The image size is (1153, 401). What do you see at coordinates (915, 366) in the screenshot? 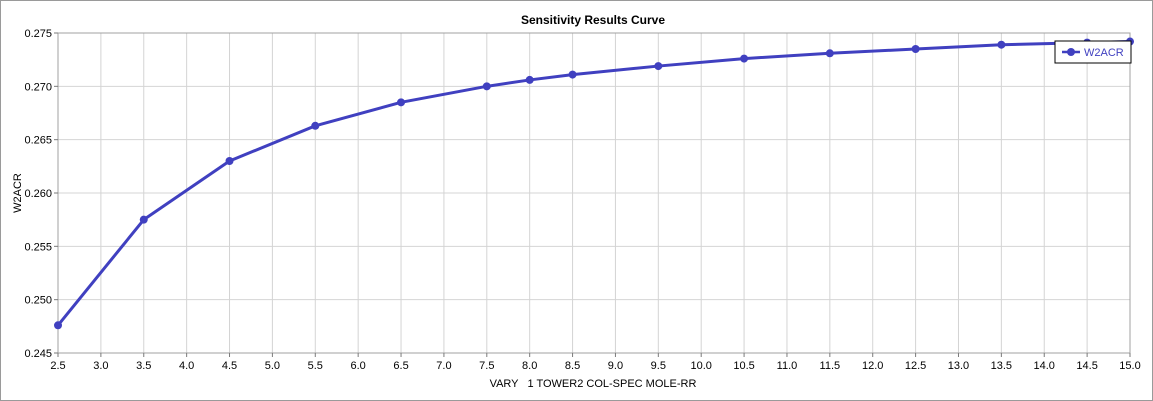
I see `x-tick-label: 12.5` at bounding box center [915, 366].